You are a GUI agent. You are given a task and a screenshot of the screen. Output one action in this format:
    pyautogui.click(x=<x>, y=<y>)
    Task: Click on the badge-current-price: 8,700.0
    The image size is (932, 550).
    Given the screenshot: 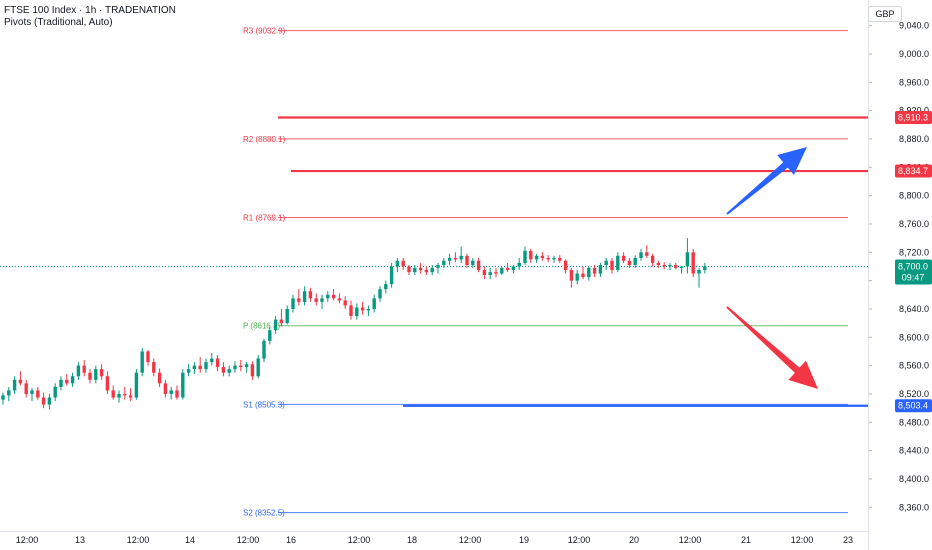 What is the action you would take?
    pyautogui.click(x=913, y=266)
    